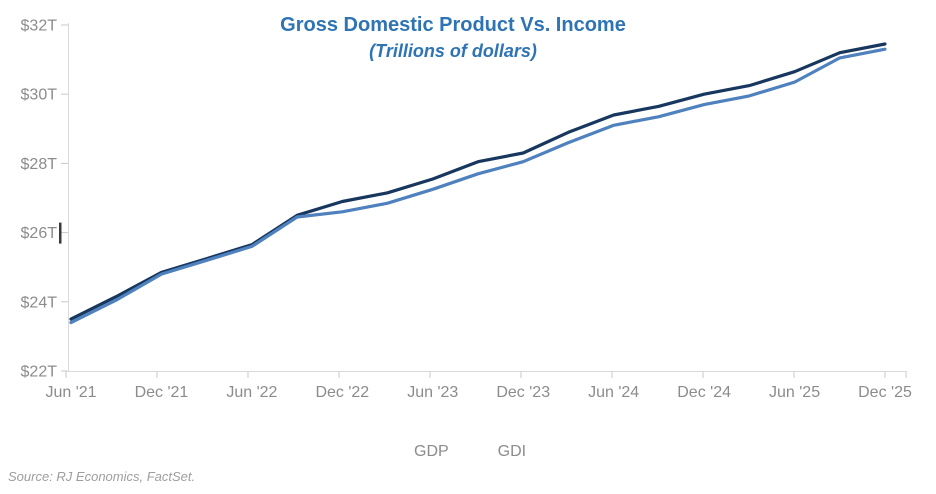 This screenshot has height=494, width=936. I want to click on y-axis-label: $22T, so click(39, 372).